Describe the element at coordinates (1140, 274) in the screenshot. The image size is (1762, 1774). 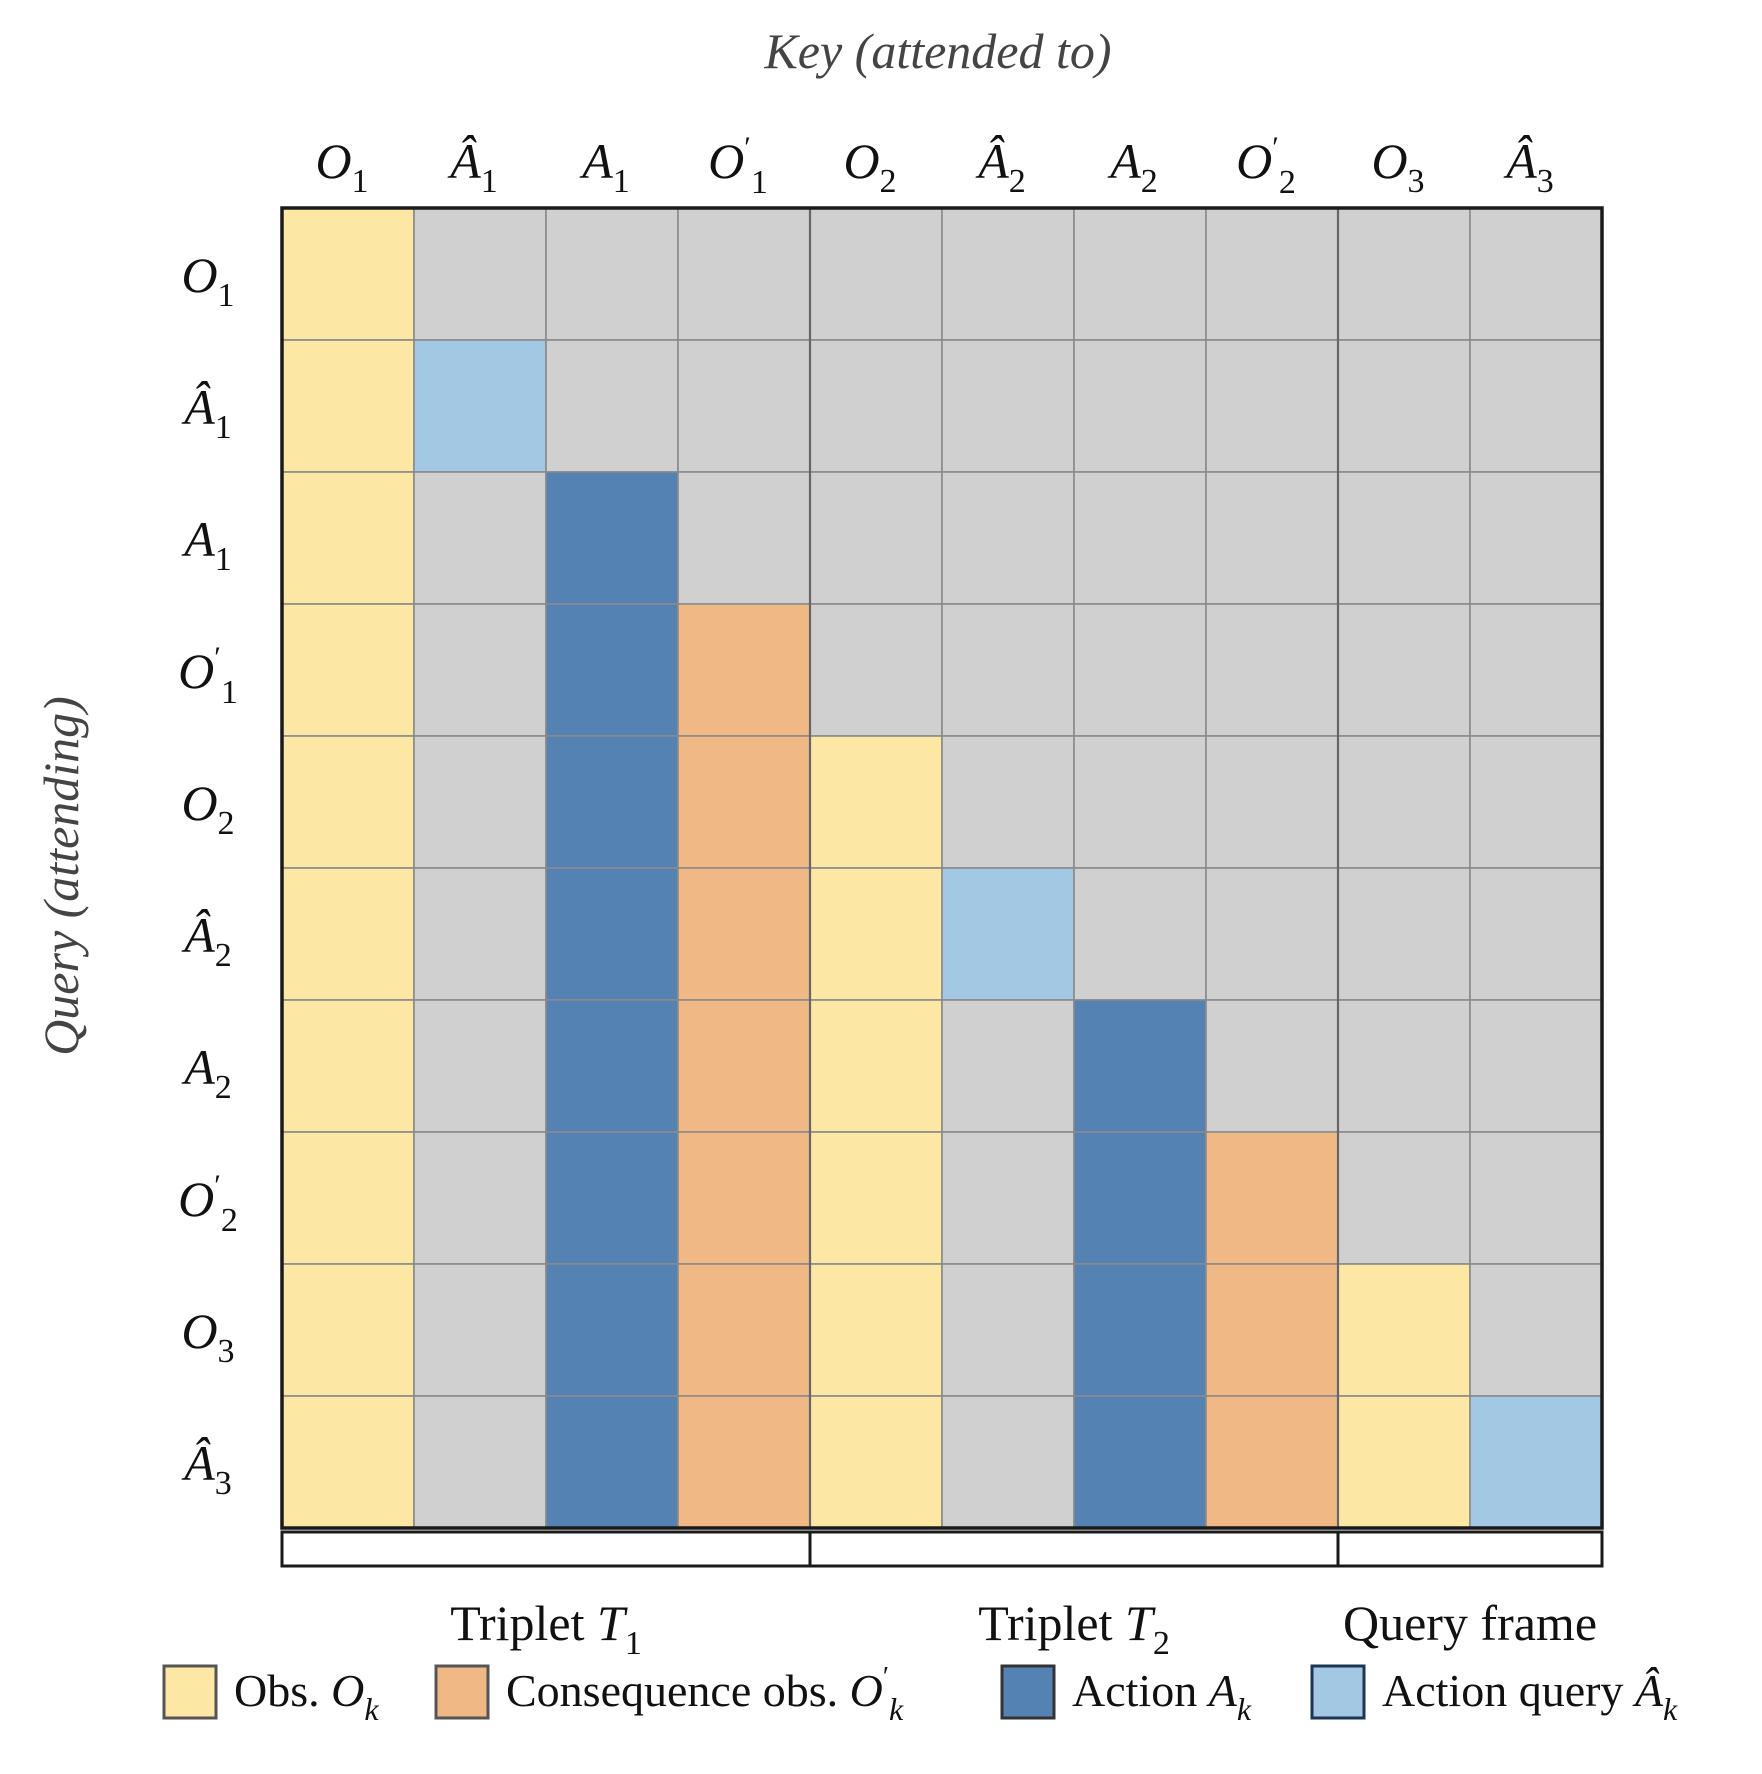
I see `mask-cell-O1-A2` at that location.